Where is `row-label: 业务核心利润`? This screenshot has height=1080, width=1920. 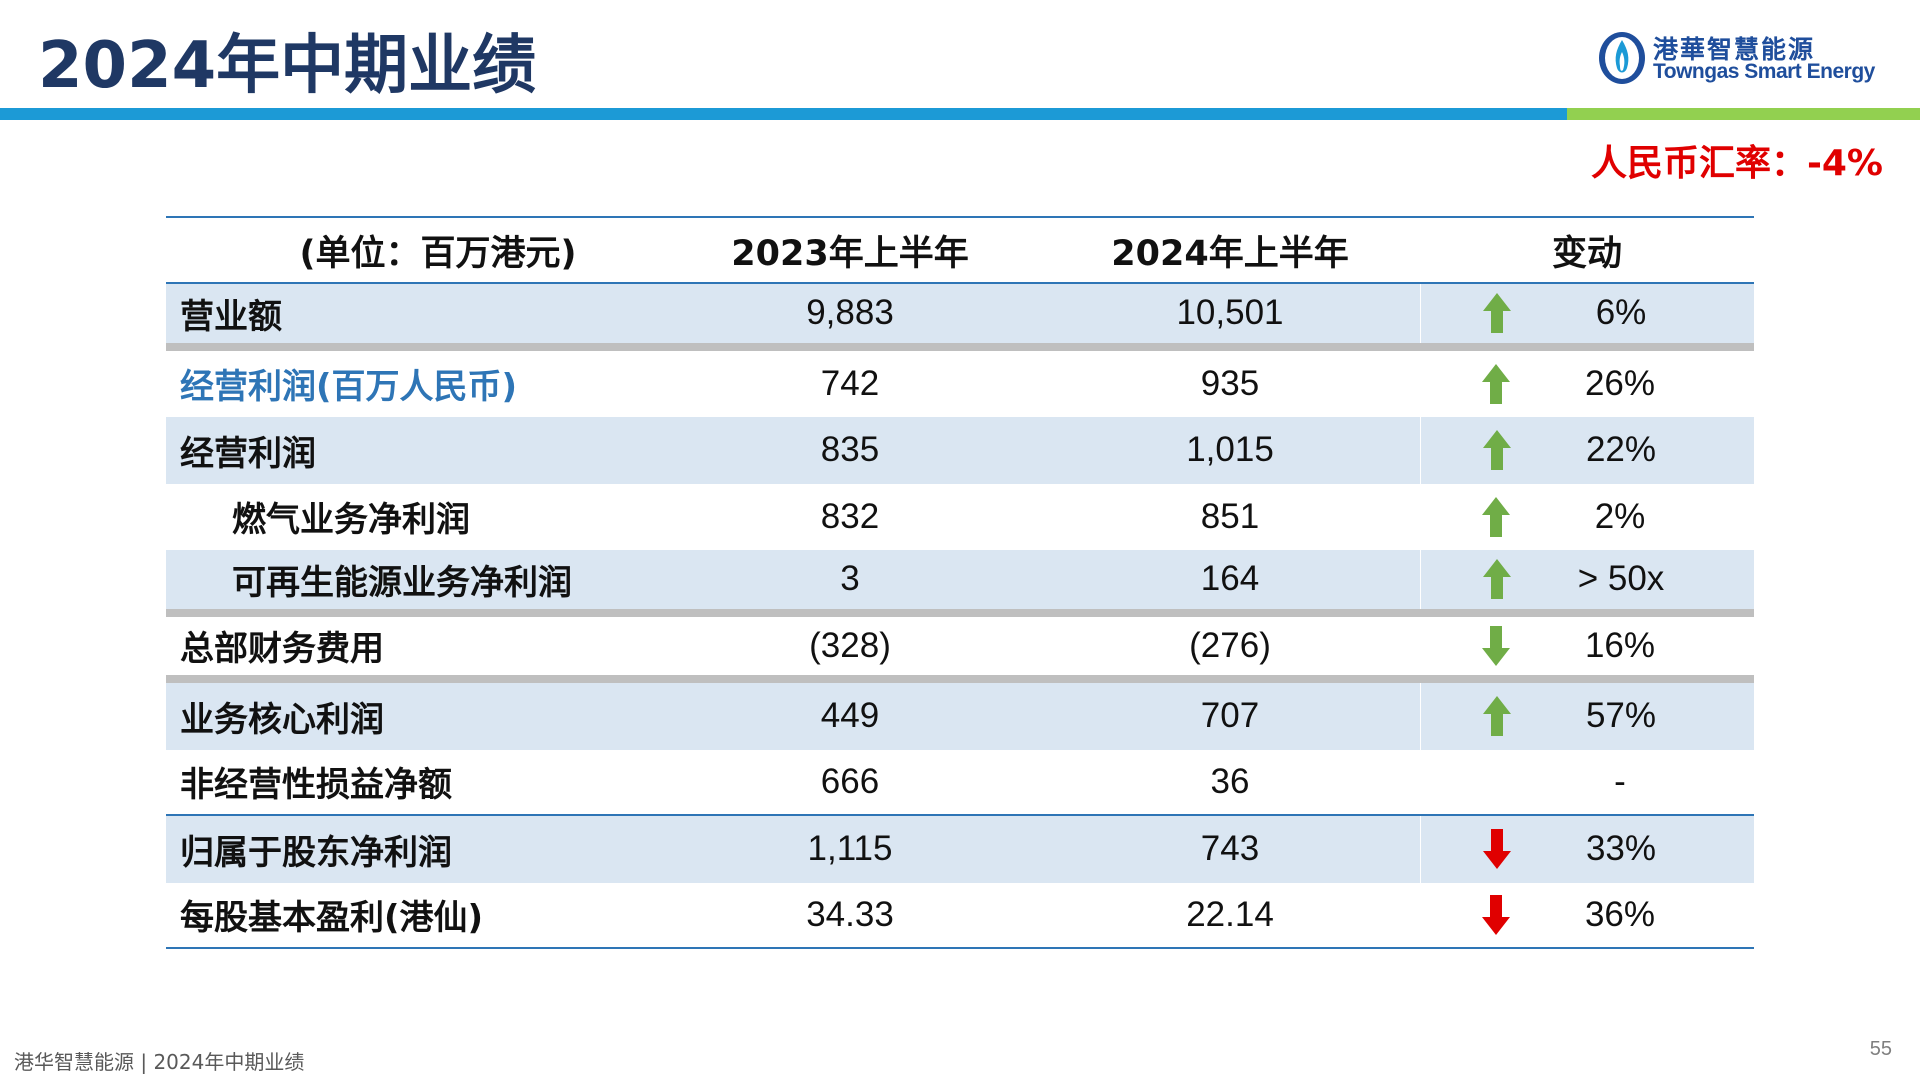
row-label: 业务核心利润 is located at coordinates (282, 719).